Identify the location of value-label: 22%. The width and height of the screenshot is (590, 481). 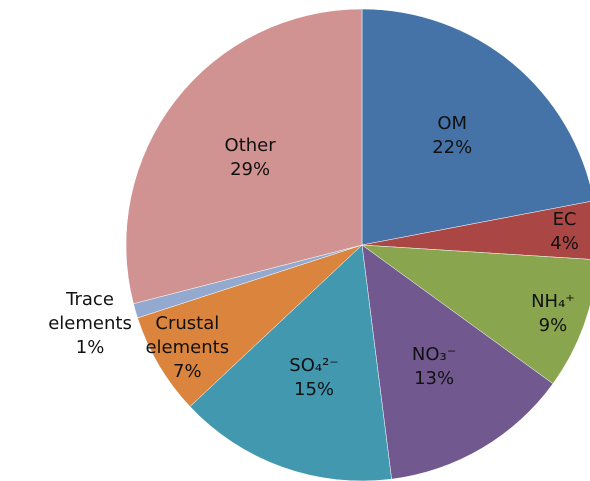
(452, 147).